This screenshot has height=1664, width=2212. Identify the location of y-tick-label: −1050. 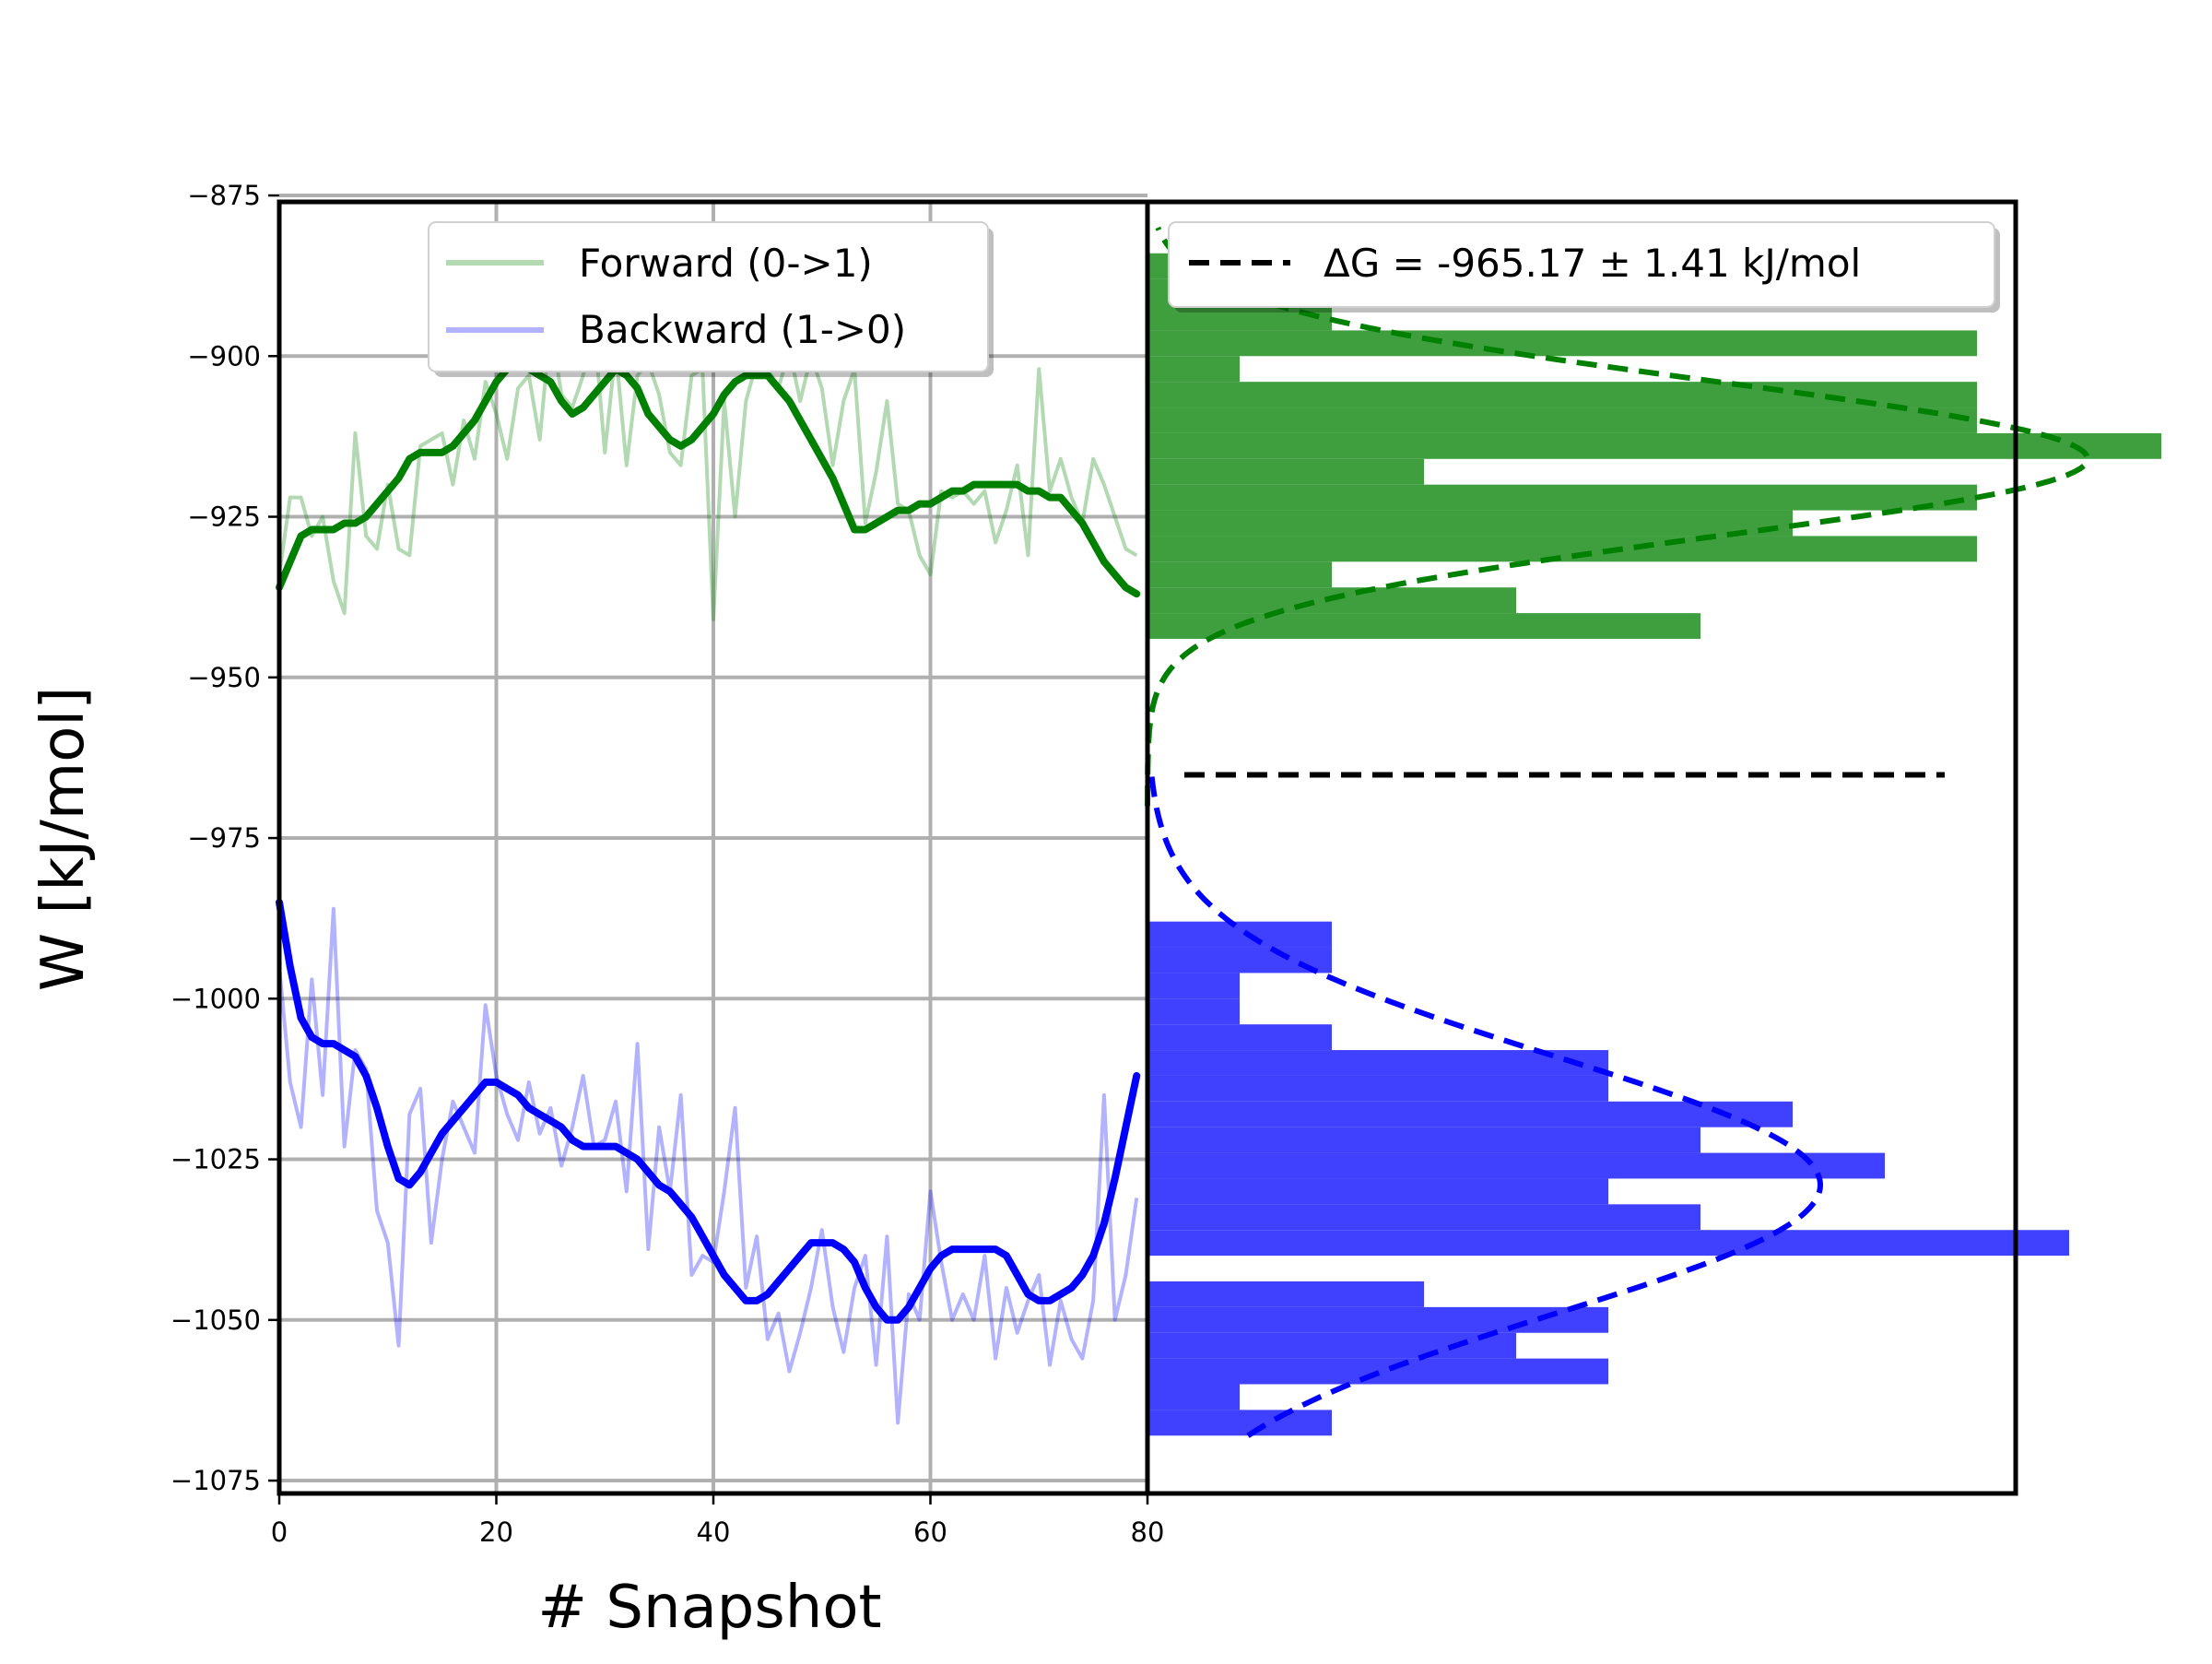
(216, 1320).